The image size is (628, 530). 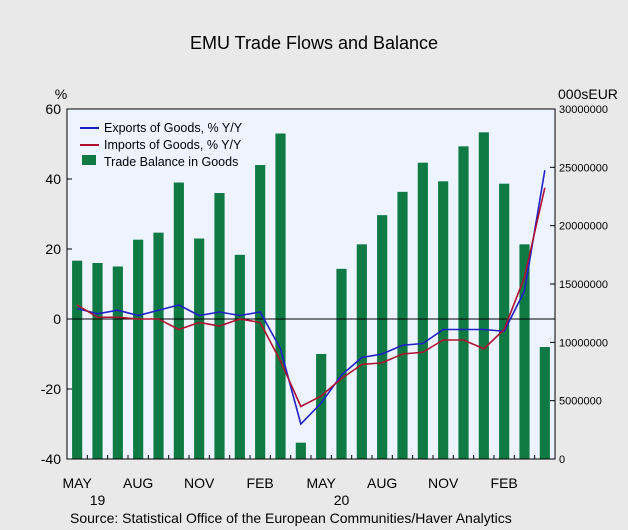 What do you see at coordinates (314, 43) in the screenshot?
I see `chart-title: EMU Trade Flows and Balance` at bounding box center [314, 43].